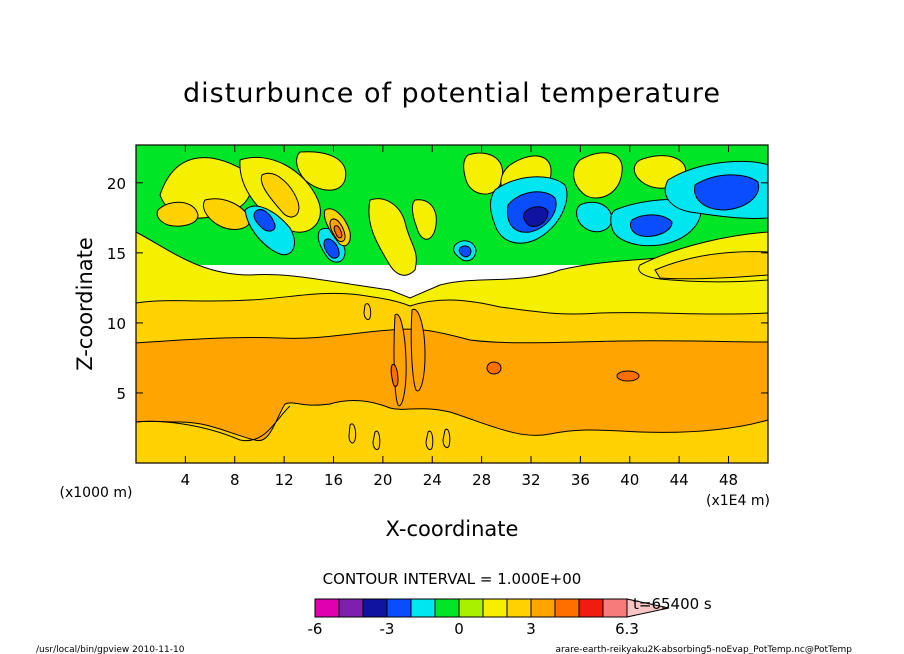 The height and width of the screenshot is (654, 904). What do you see at coordinates (186, 480) in the screenshot?
I see `x-tick-label: 4` at bounding box center [186, 480].